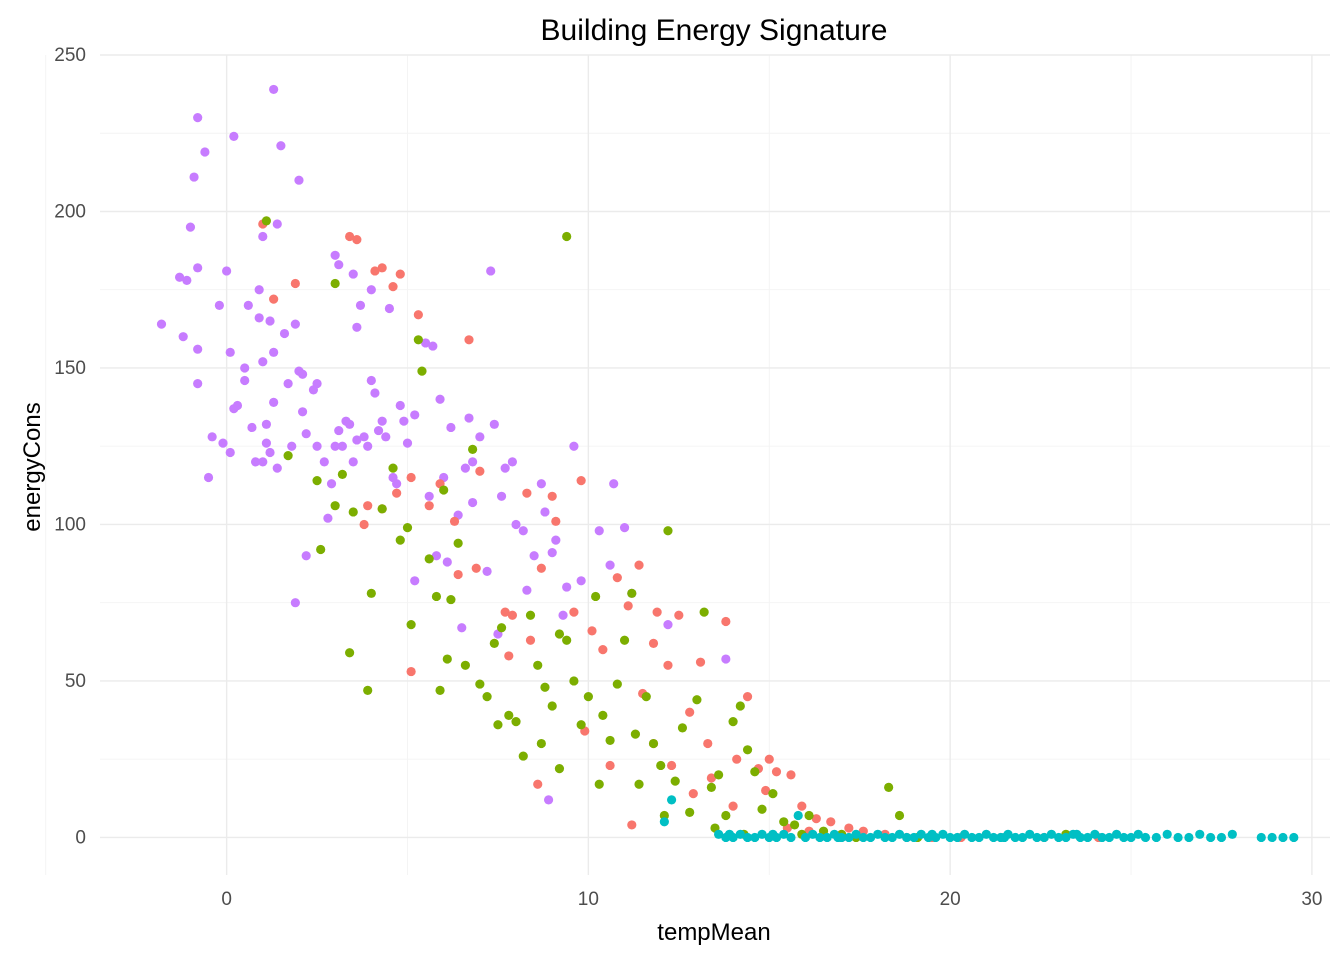 The width and height of the screenshot is (1344, 960). Describe the element at coordinates (70, 55) in the screenshot. I see `y-tick-label: 250` at that location.